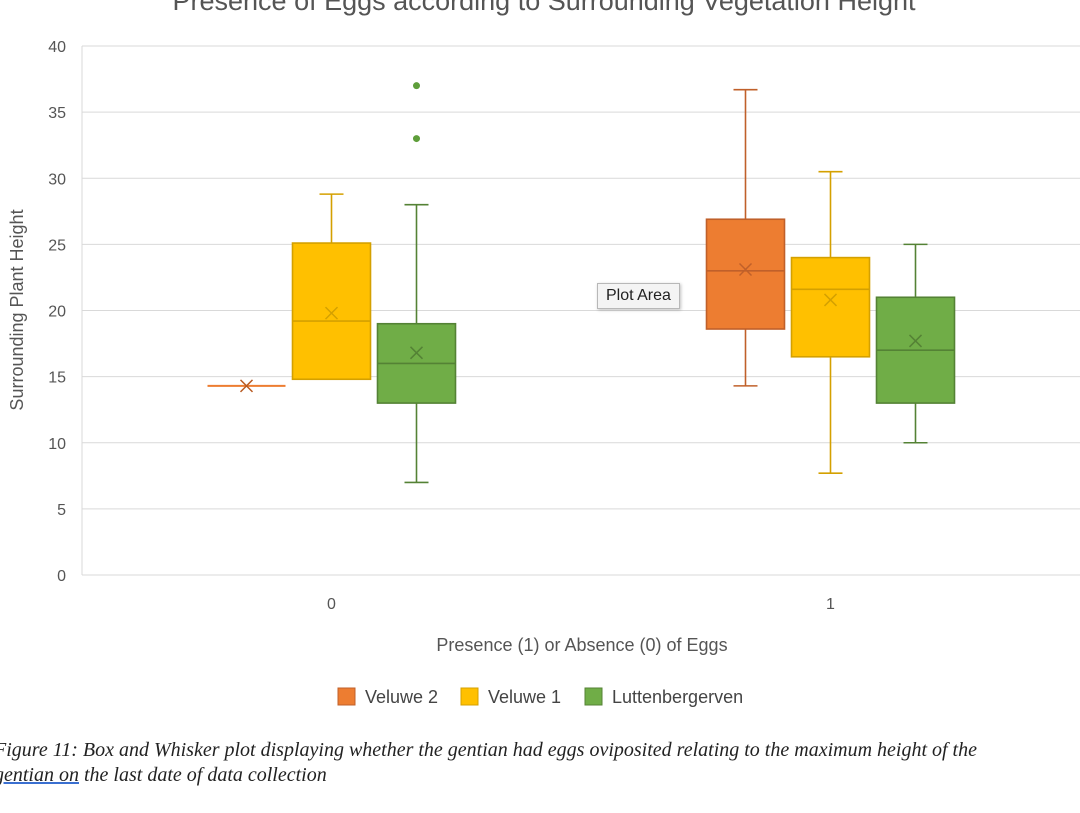 The width and height of the screenshot is (1080, 813). What do you see at coordinates (17, 309) in the screenshot?
I see `y-axis-title: Surrounding Plant Height` at bounding box center [17, 309].